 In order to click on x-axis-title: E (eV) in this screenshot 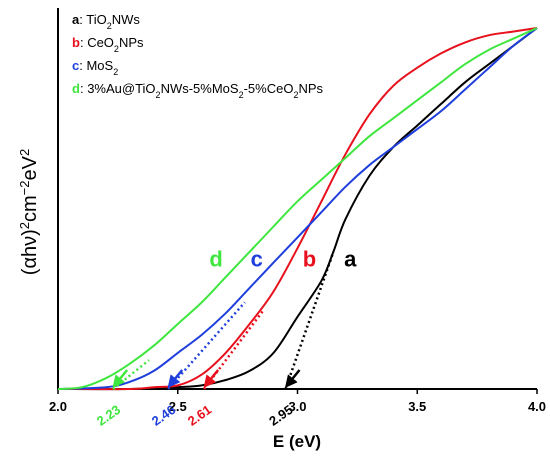, I will do `click(297, 441)`.